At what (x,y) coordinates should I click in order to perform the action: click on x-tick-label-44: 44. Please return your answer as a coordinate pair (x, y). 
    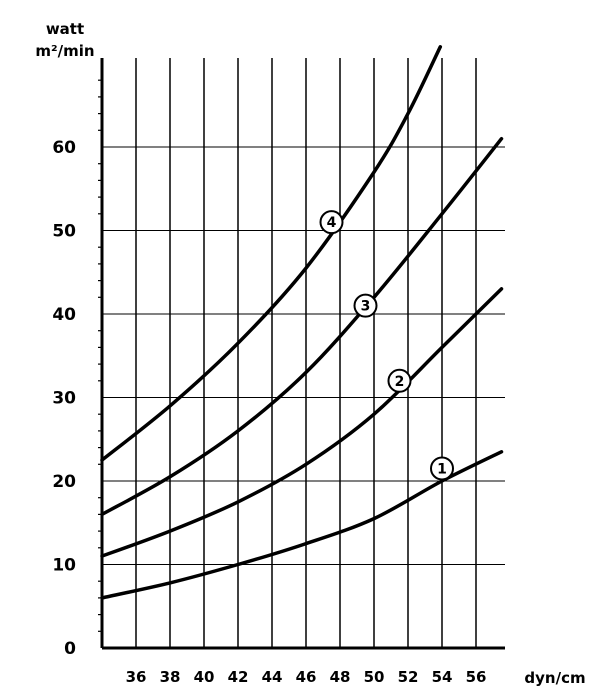
    Looking at the image, I should click on (272, 677).